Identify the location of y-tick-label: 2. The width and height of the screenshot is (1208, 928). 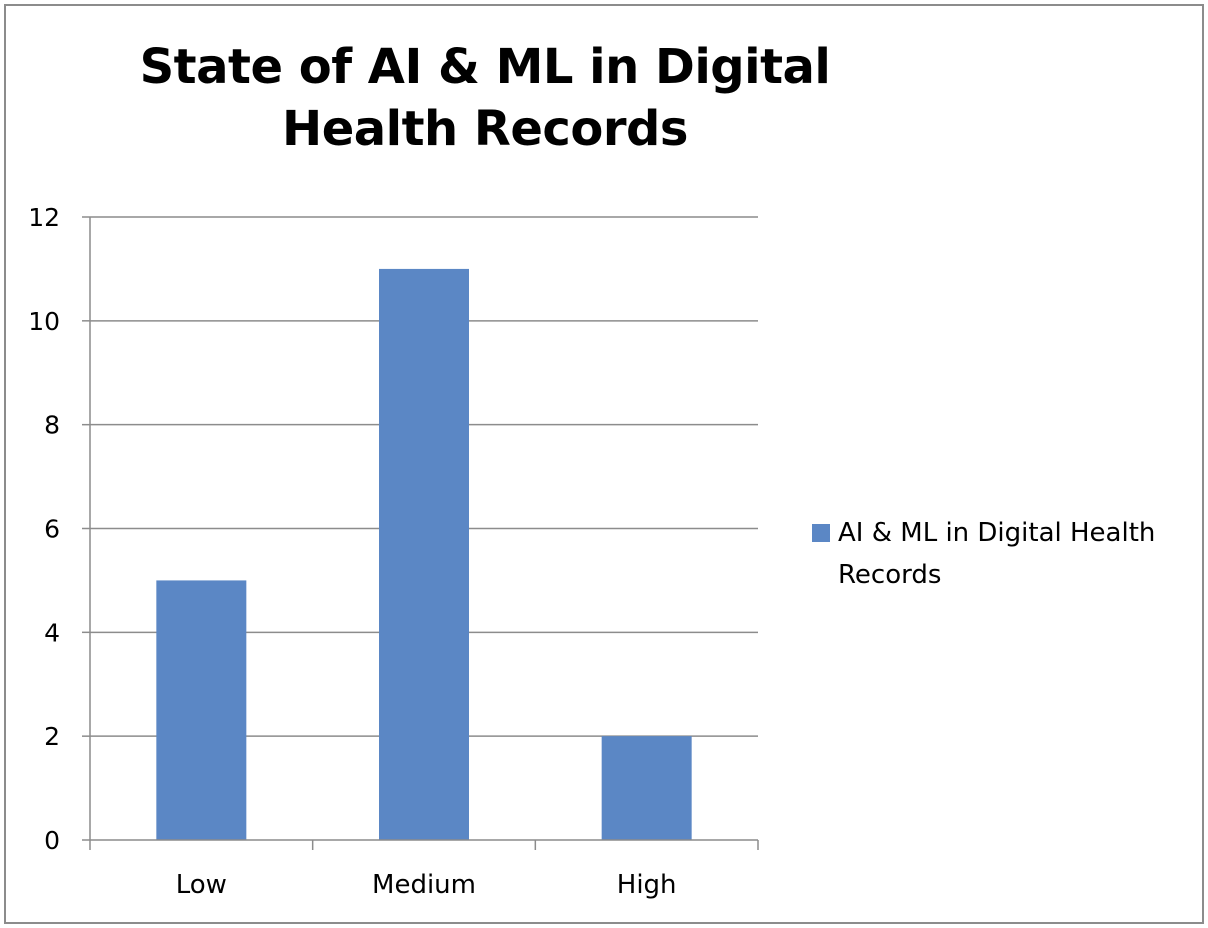
(52, 736).